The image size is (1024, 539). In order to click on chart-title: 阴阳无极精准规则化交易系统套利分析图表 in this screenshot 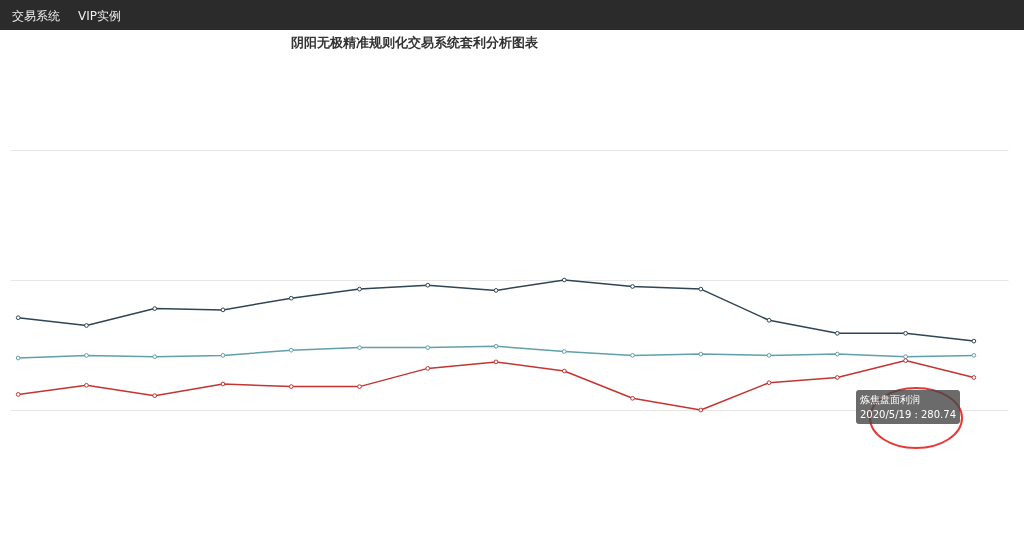, I will do `click(414, 42)`.